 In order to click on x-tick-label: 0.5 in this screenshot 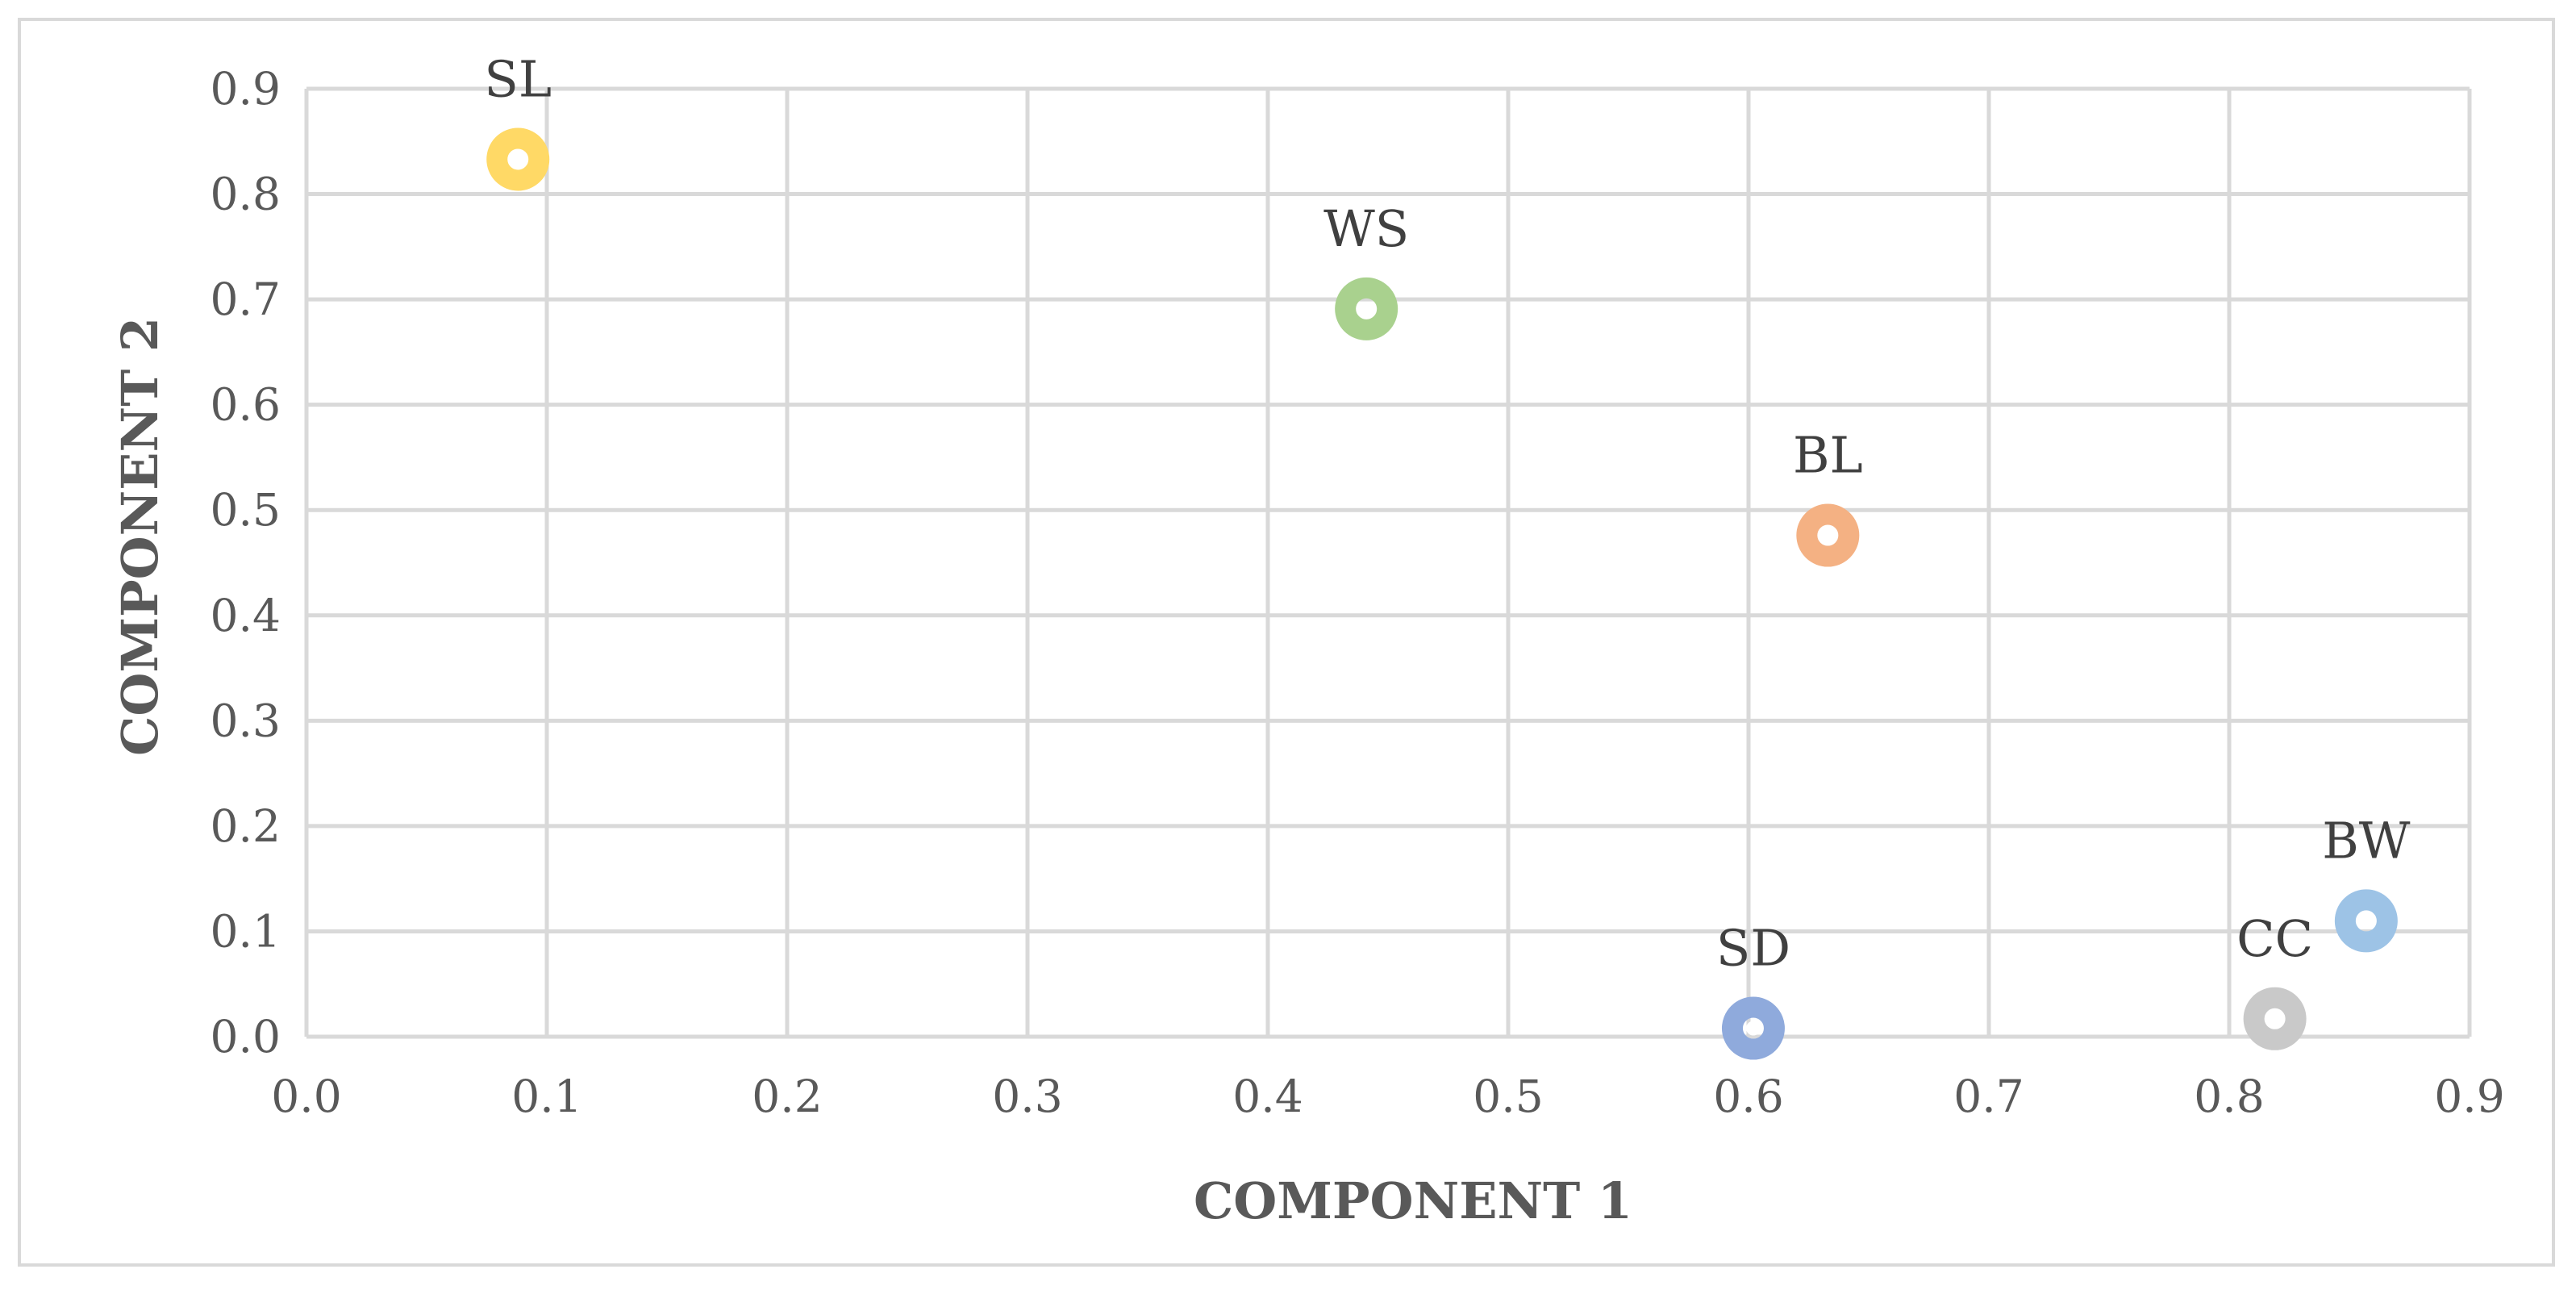, I will do `click(1508, 1096)`.